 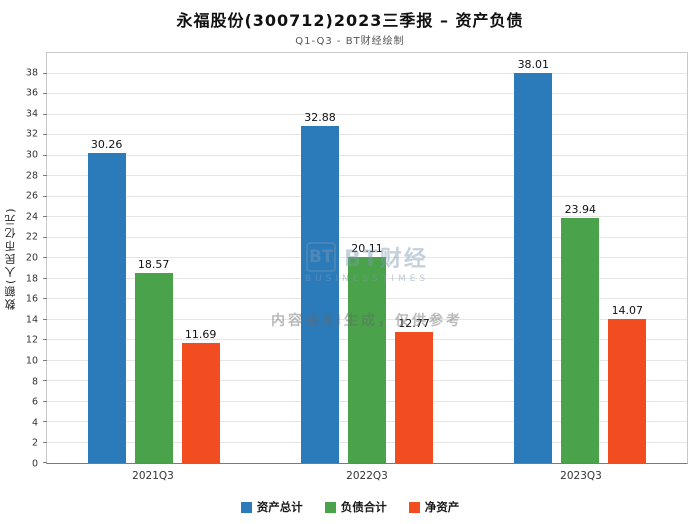 What do you see at coordinates (31, 114) in the screenshot?
I see `y-tick-label: 34` at bounding box center [31, 114].